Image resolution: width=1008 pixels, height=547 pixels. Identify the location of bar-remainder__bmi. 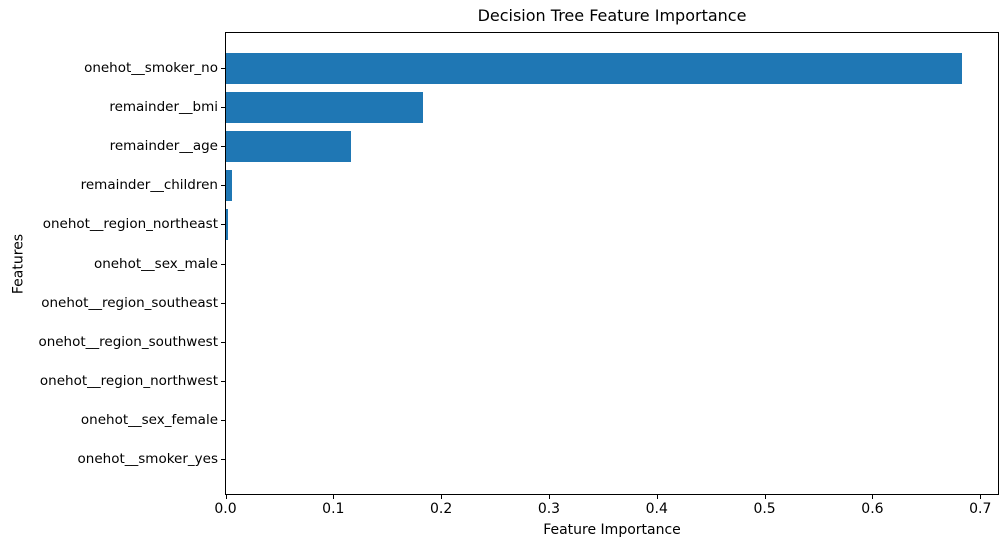
(325, 107).